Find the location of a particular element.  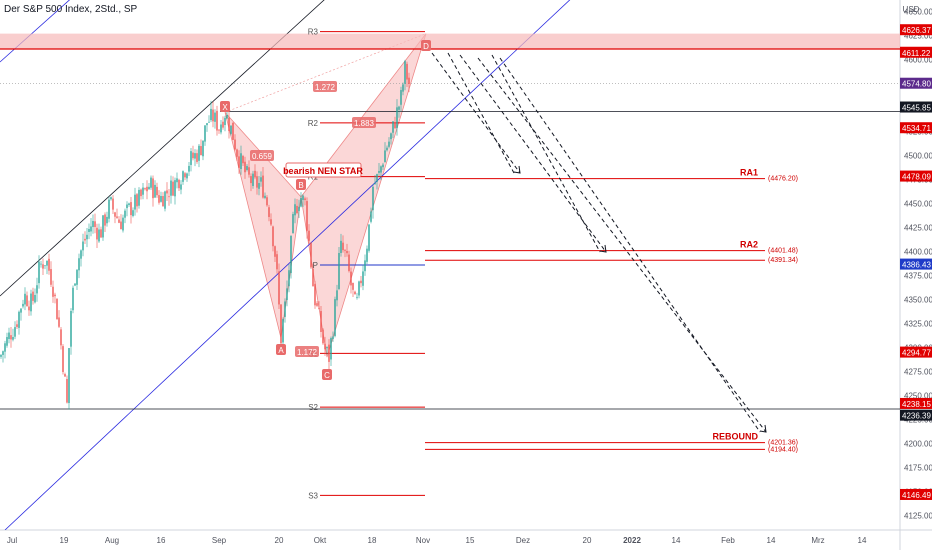

x-tick-label: Okt is located at coordinates (320, 540).